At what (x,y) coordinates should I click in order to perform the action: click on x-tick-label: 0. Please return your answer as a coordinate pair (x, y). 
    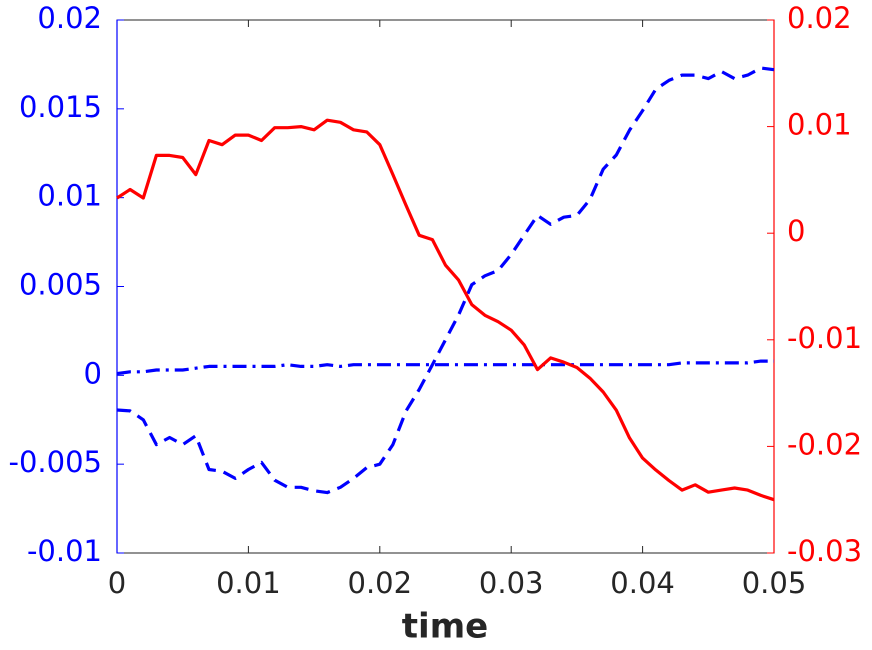
    Looking at the image, I should click on (117, 583).